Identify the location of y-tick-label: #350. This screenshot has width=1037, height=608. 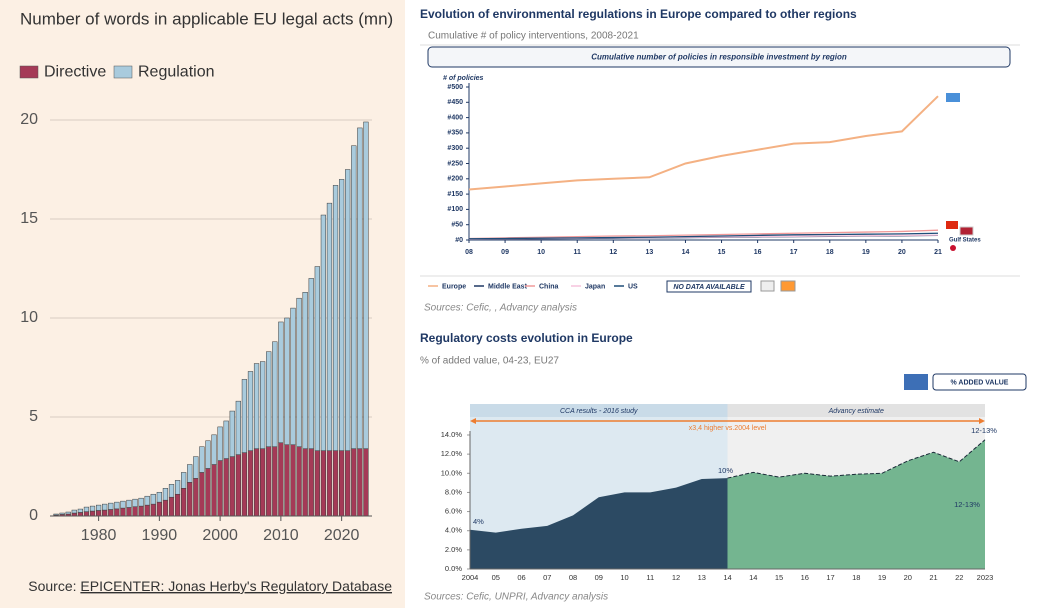
(455, 133).